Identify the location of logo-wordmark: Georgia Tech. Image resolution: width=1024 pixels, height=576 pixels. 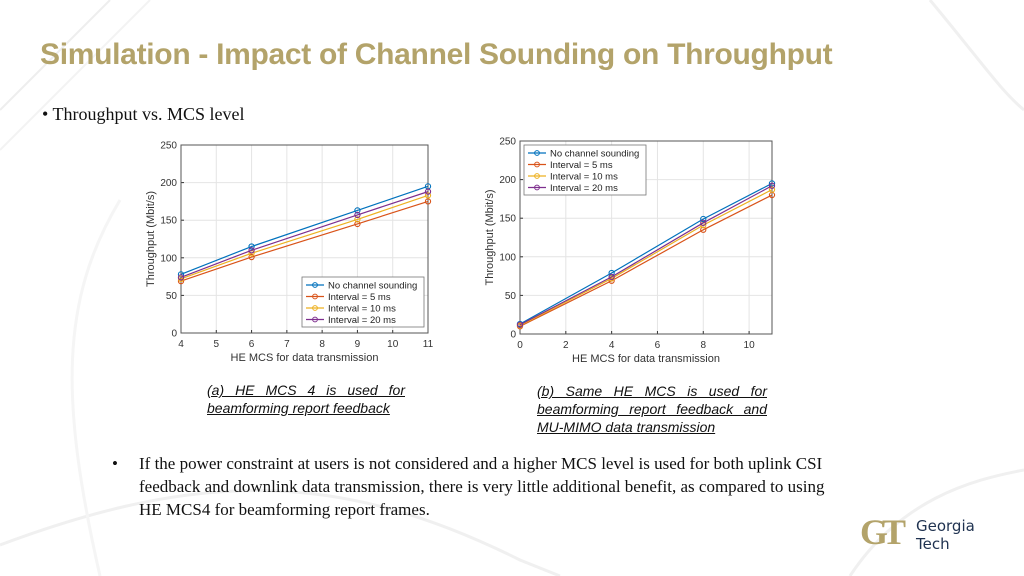
(945, 535).